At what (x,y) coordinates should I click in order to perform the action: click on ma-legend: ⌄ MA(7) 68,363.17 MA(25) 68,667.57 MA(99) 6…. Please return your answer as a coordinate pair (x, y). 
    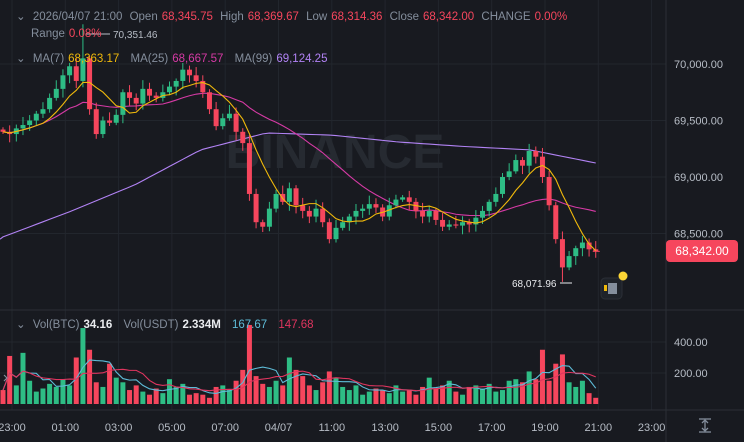
    Looking at the image, I should click on (173, 59).